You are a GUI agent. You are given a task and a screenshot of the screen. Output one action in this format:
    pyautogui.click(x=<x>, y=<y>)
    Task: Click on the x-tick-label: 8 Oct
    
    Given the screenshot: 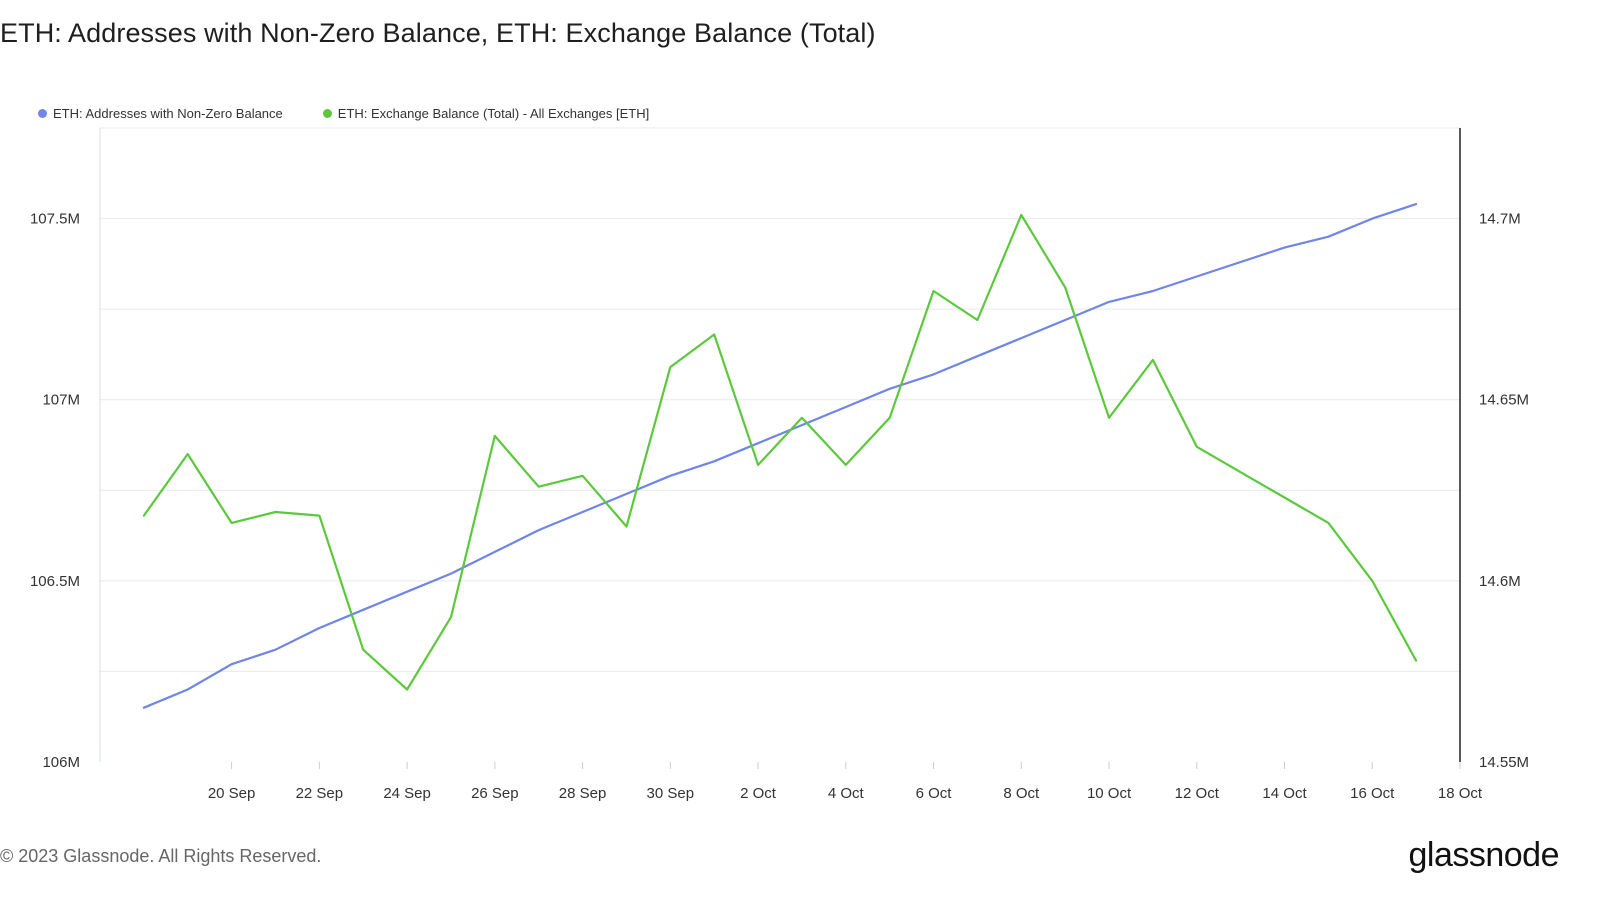 What is the action you would take?
    pyautogui.click(x=1021, y=793)
    